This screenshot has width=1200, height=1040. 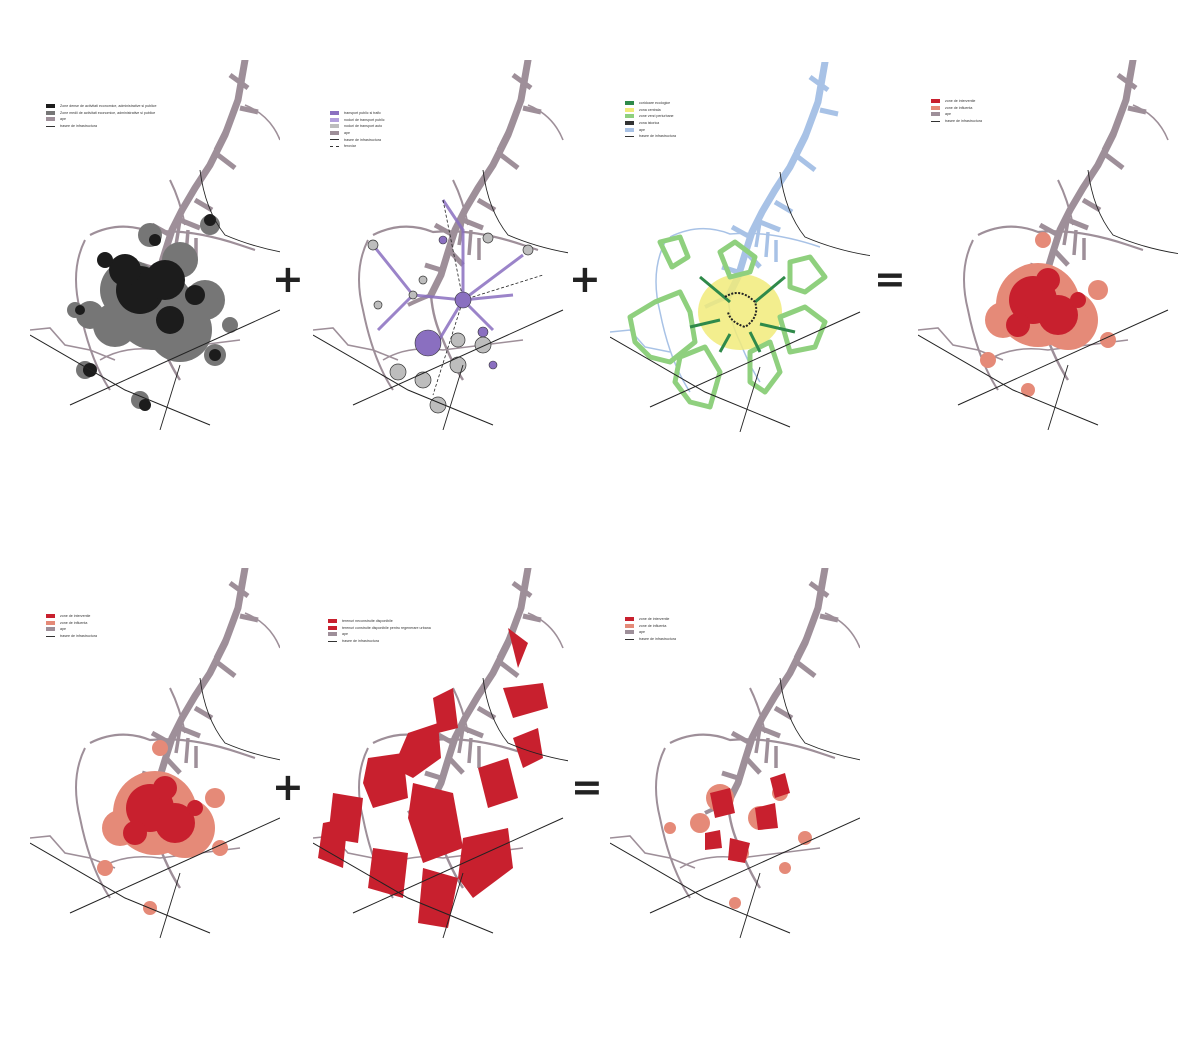 What do you see at coordinates (650, 116) in the screenshot?
I see `legend-entry: zone verzi periurbane` at bounding box center [650, 116].